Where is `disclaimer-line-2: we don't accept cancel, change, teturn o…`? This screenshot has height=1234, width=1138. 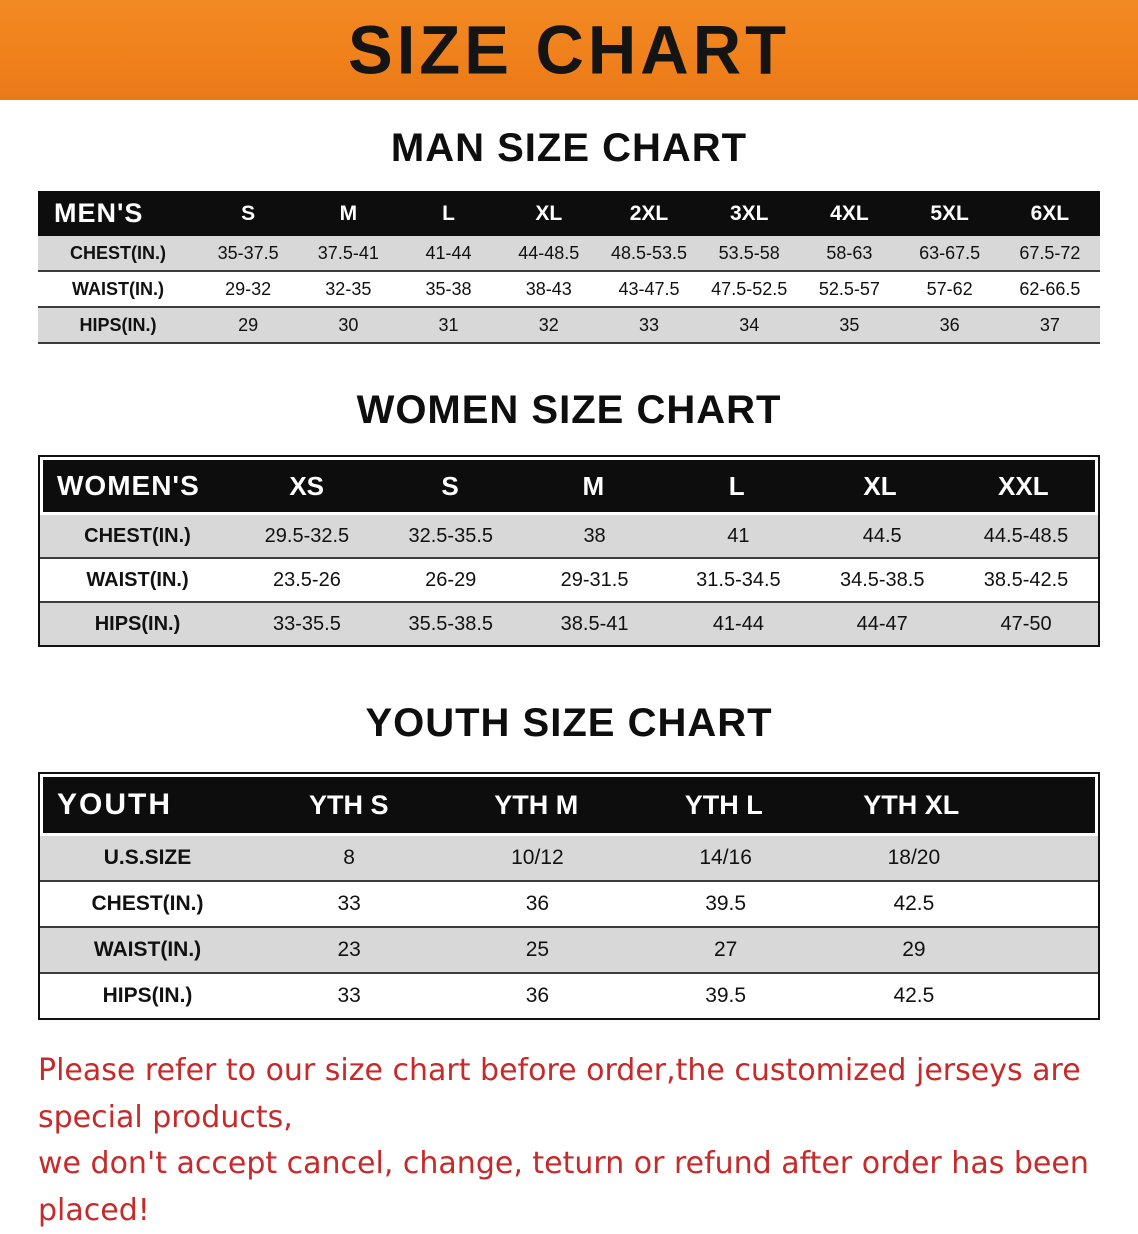
disclaimer-line-2: we don't accept cancel, change, teturn o… is located at coordinates (563, 1187).